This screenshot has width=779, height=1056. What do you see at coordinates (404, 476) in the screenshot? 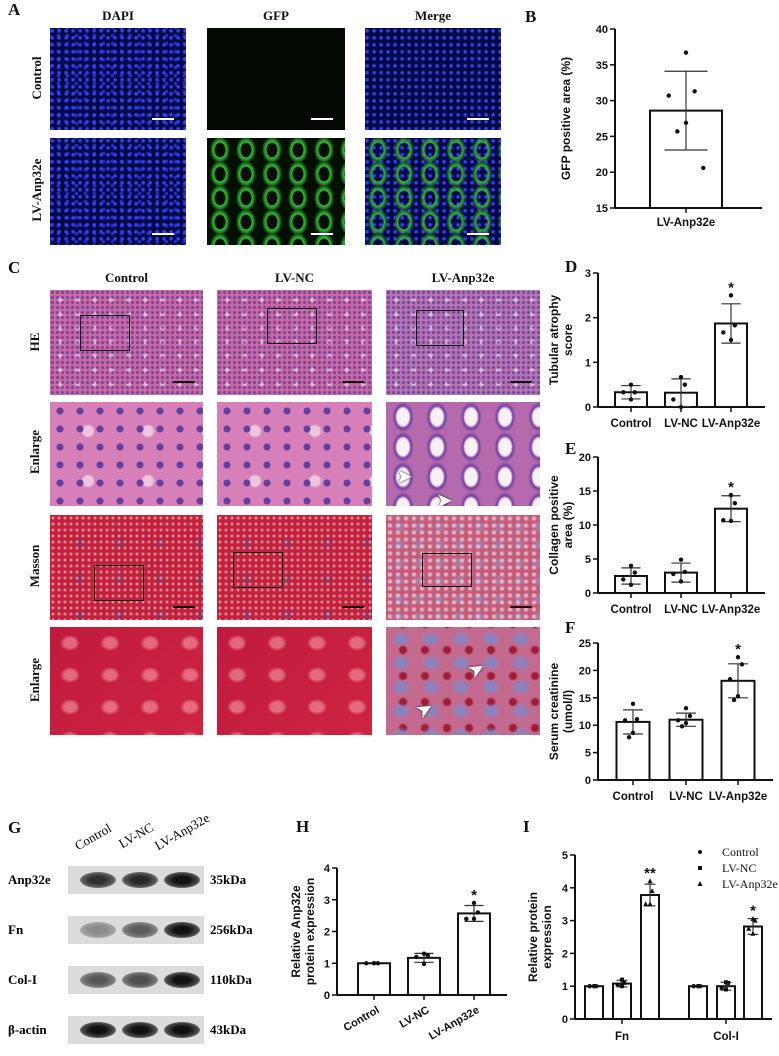
I see `arrow-icon: ➤` at bounding box center [404, 476].